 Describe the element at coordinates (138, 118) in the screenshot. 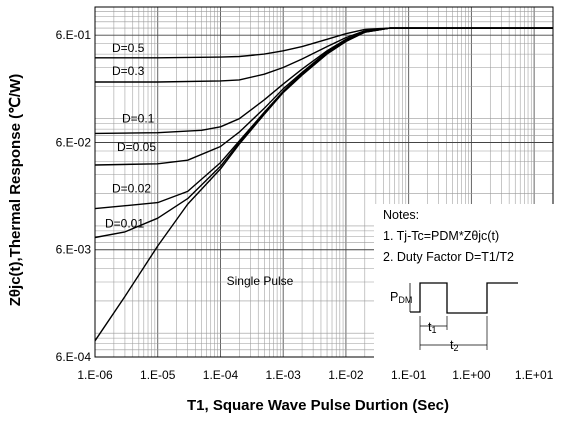

I see `curve-label-d-0-1: D=0.1` at that location.